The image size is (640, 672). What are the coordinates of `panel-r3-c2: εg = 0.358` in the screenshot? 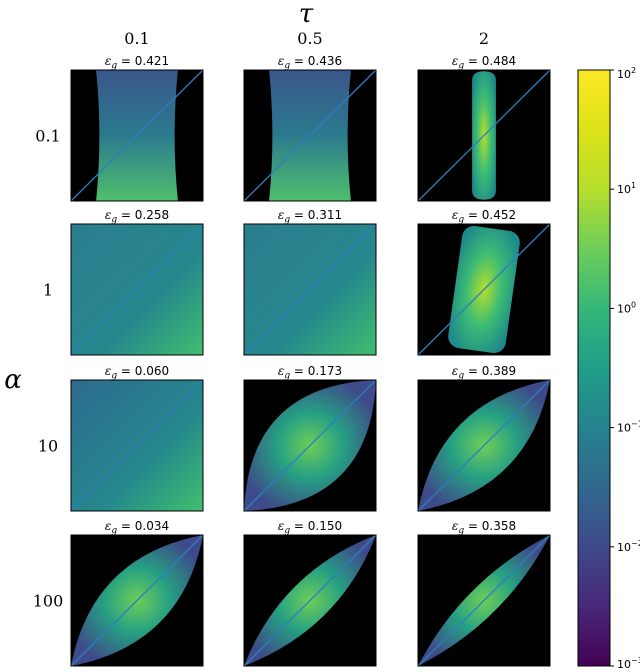 It's located at (484, 593).